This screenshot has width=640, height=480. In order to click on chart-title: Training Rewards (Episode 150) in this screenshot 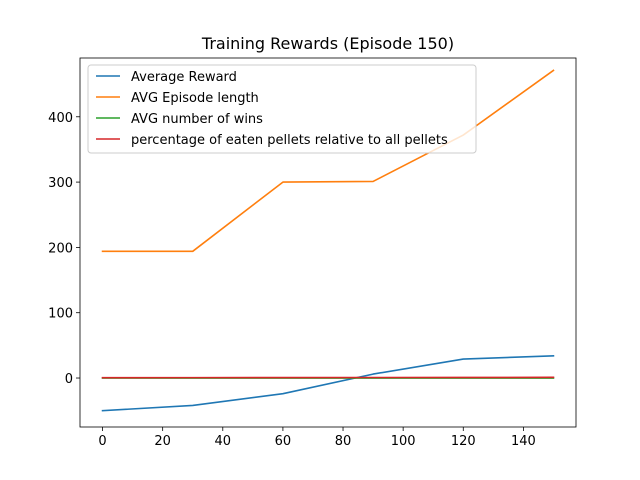, I will do `click(327, 43)`.